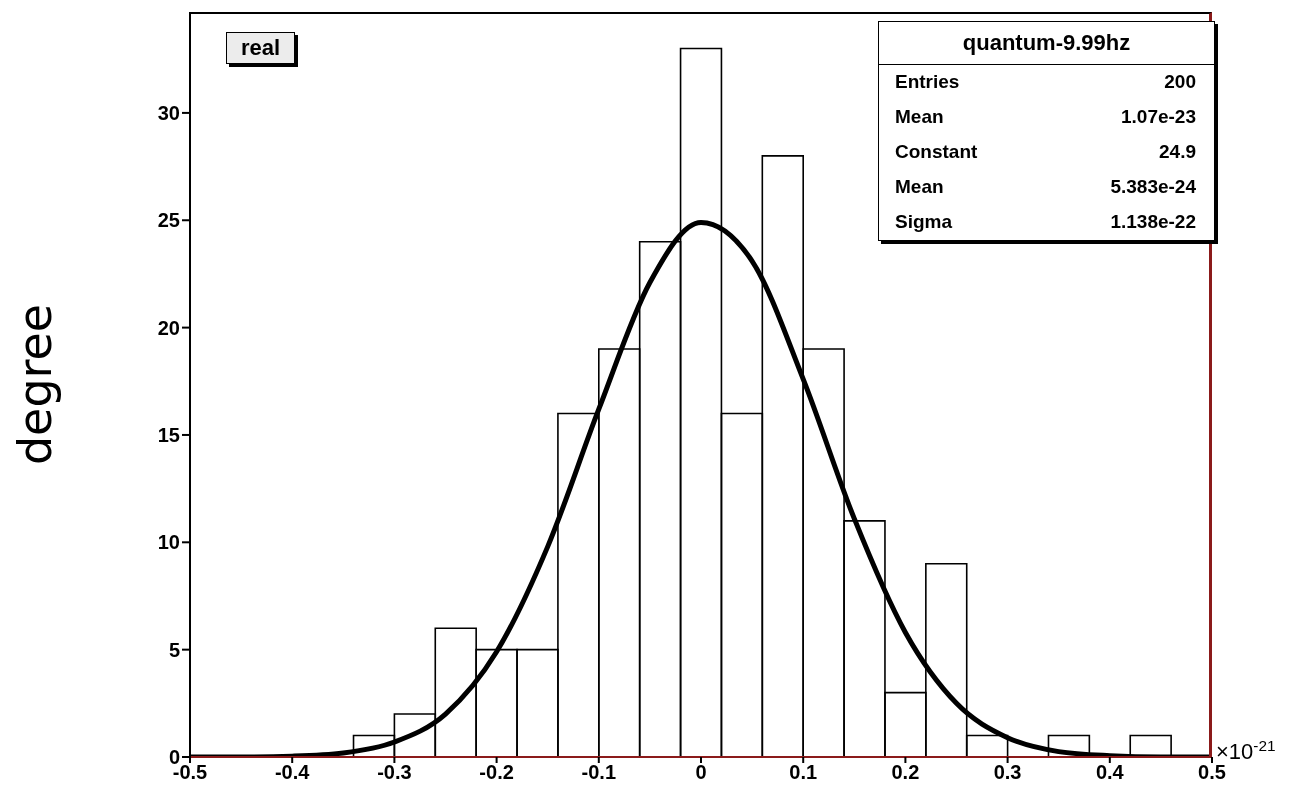 The image size is (1304, 795). I want to click on y-tick-label: 5, so click(174, 649).